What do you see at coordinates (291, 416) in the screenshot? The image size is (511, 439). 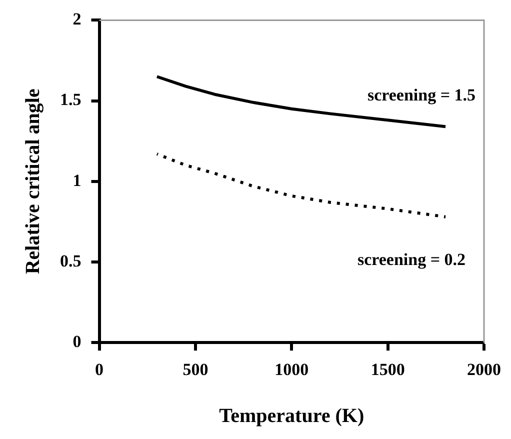 I see `x-axis-title: Temperature (K)` at bounding box center [291, 416].